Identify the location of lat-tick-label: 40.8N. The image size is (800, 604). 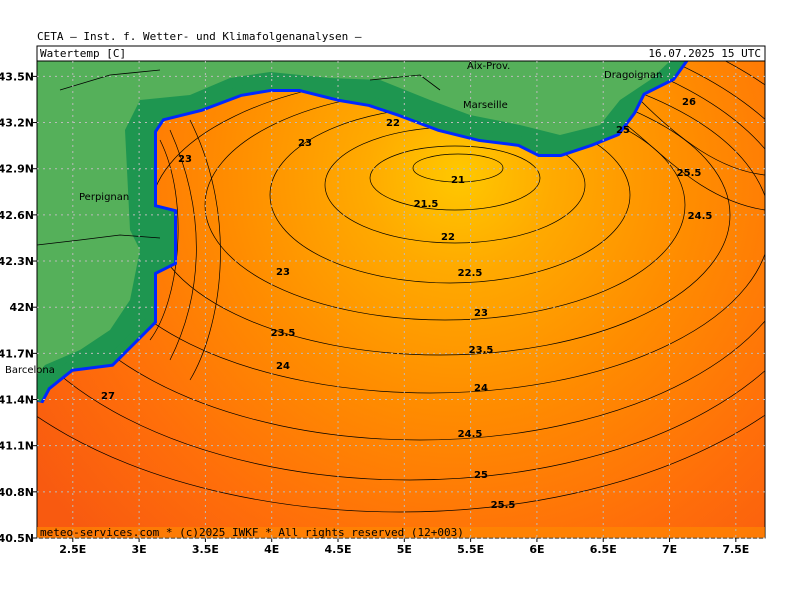
(17, 492).